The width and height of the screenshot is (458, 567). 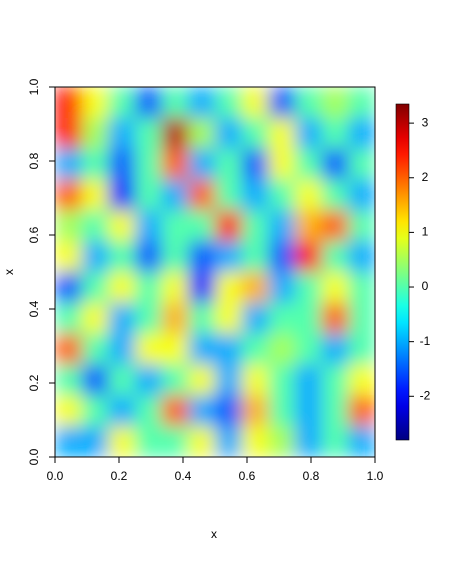 I want to click on x-tick-label: 0.2, so click(x=119, y=476).